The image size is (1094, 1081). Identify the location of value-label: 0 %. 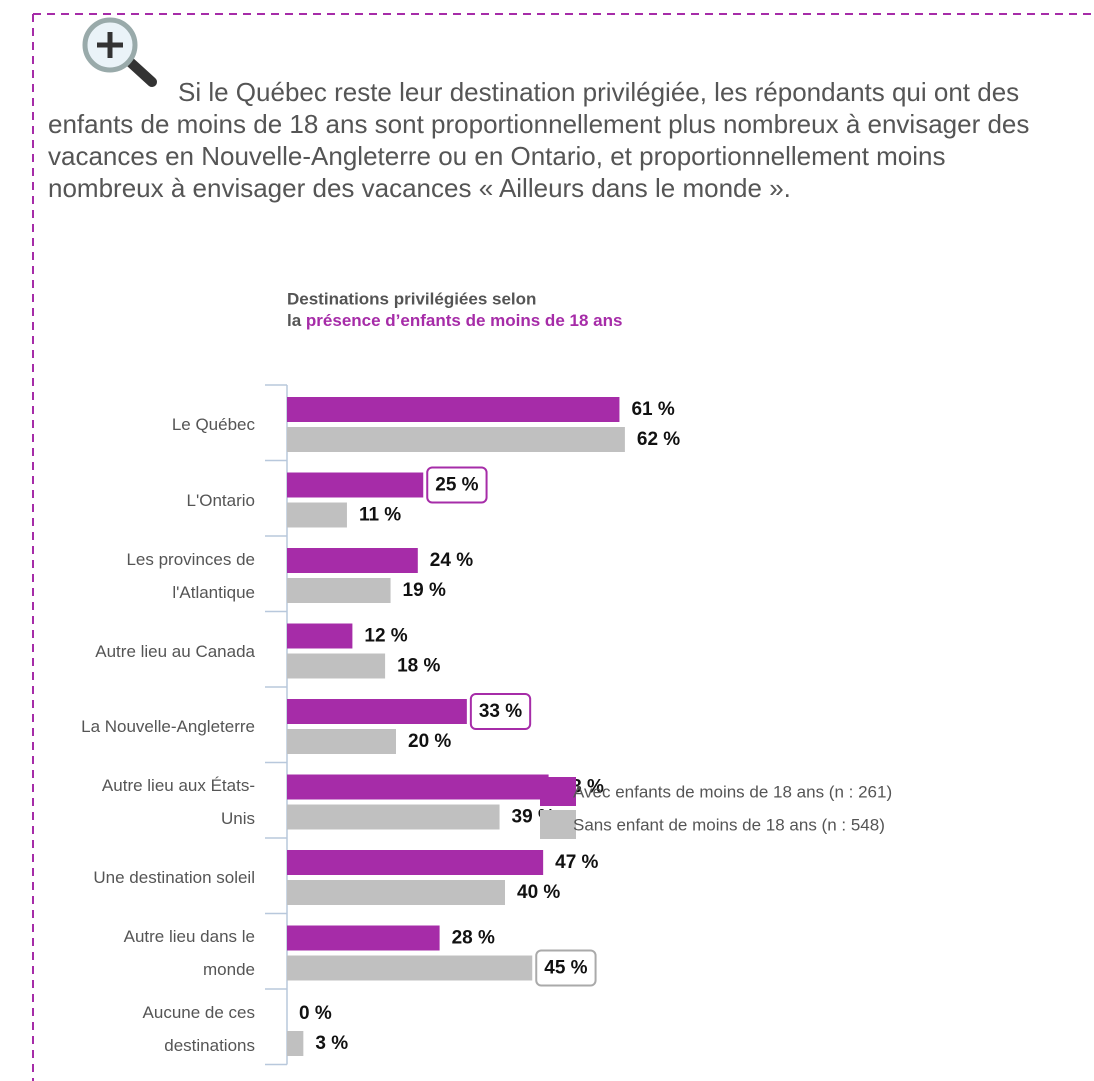
(315, 1013).